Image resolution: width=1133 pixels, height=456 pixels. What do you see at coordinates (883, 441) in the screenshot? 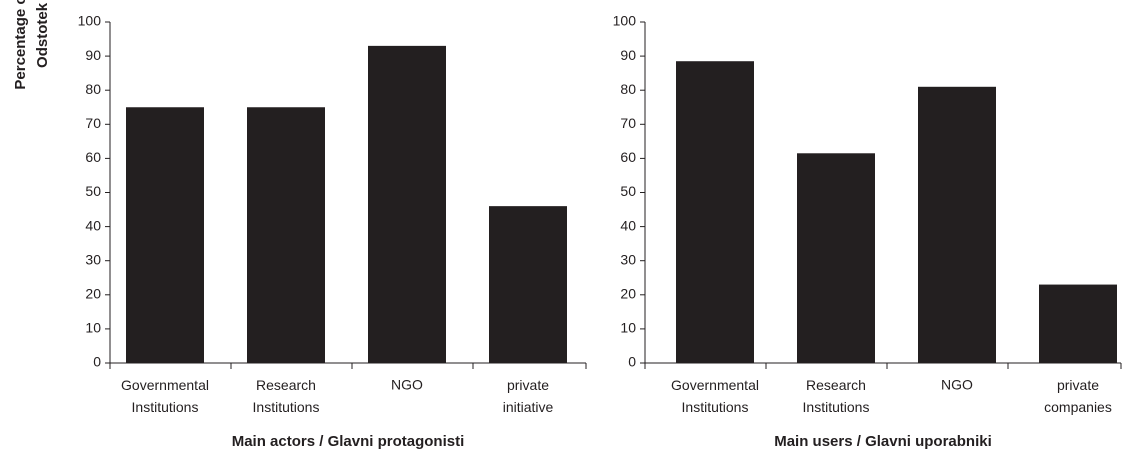
I see `x-axis-title: Main users / Glavni uporabniki` at bounding box center [883, 441].